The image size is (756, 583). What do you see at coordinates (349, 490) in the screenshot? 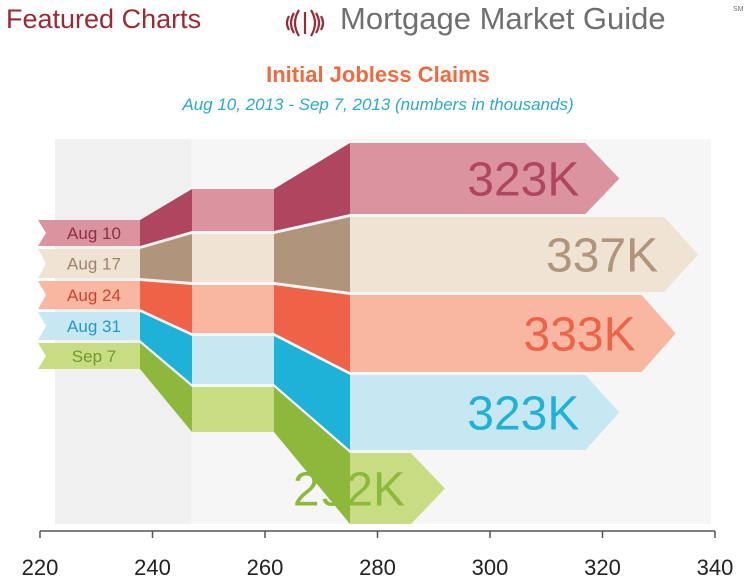
I see `value-label-sep-7: 292K` at bounding box center [349, 490].